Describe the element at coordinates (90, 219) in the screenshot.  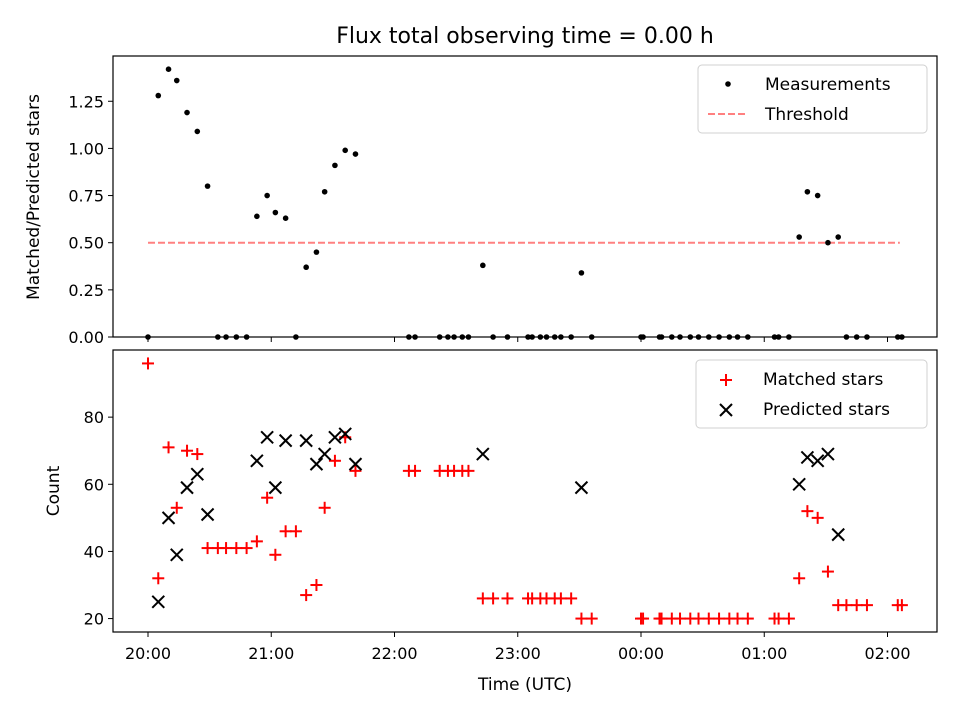
I see `top-y-axis: 0.00 0.25 0.50 0.75 1.00 1.25` at that location.